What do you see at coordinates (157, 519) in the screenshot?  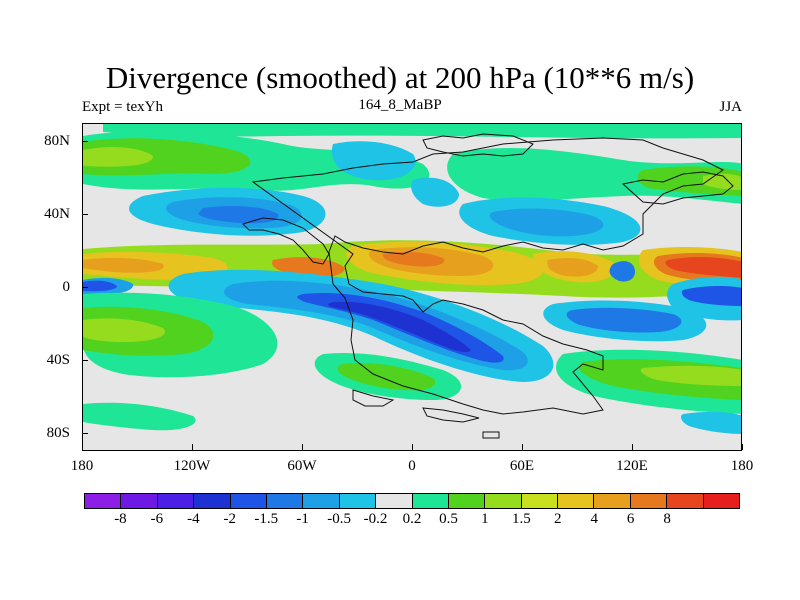 I see `colorbar-label: -6` at bounding box center [157, 519].